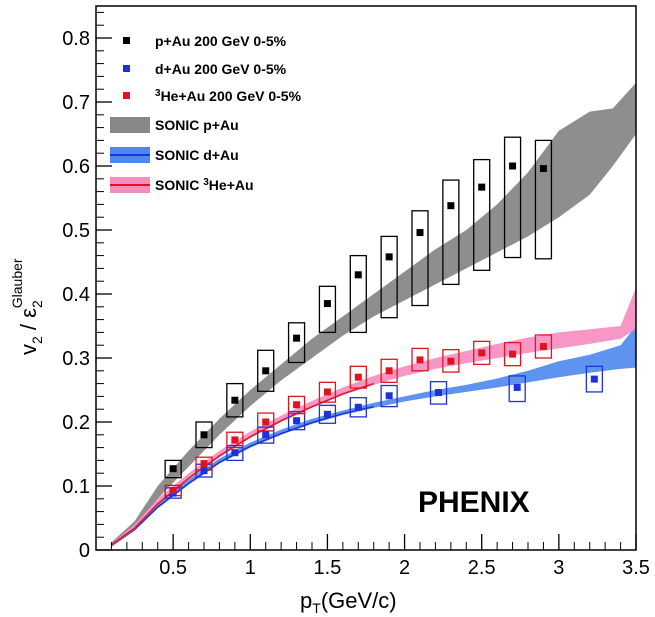  Describe the element at coordinates (173, 568) in the screenshot. I see `x-tick-label: 0.5` at that location.